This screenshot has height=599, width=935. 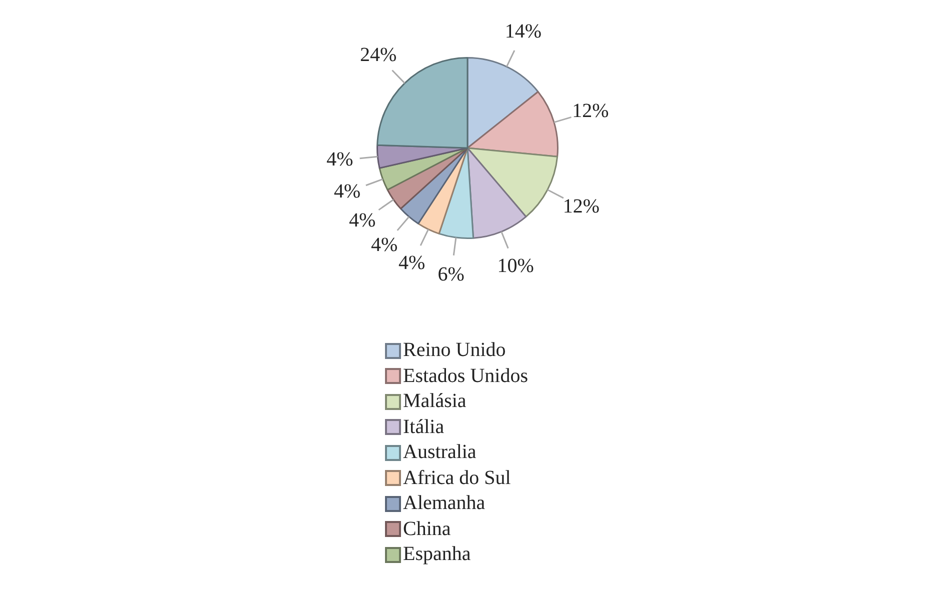 What do you see at coordinates (515, 266) in the screenshot?
I see `data-label: 10%` at bounding box center [515, 266].